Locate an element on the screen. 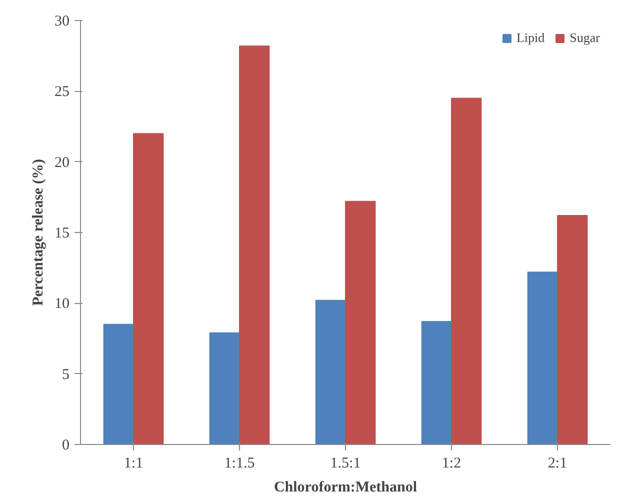 Image resolution: width=632 pixels, height=501 pixels. y-axis-title: Percentage release (%) is located at coordinates (38, 232).